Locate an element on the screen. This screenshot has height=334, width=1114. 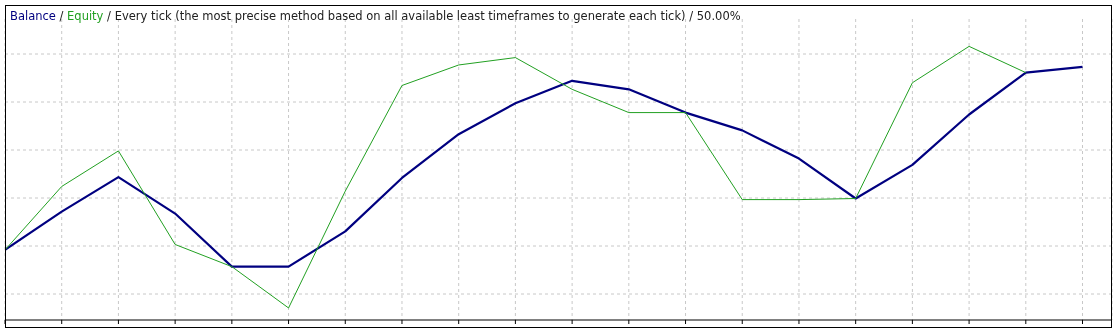
text: Balance is located at coordinates (33, 16).